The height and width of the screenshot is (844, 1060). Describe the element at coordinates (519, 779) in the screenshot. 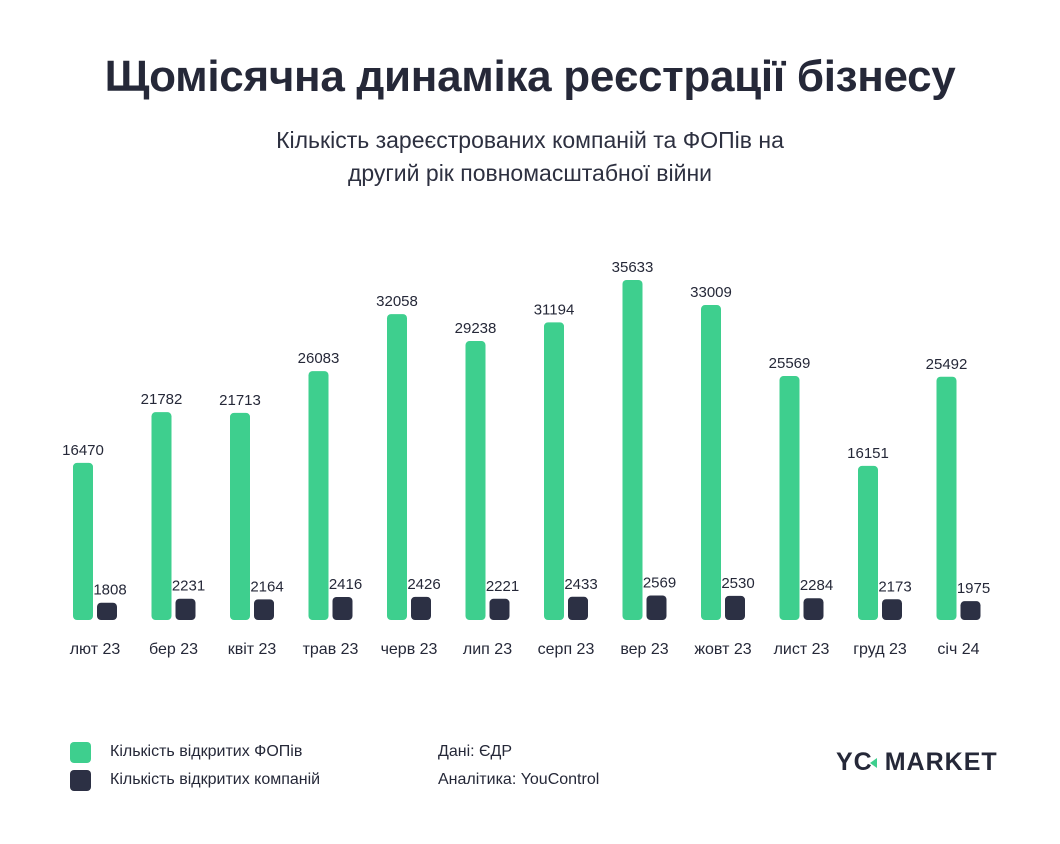

I see `analytics-source: Аналітика: YouControl` at that location.